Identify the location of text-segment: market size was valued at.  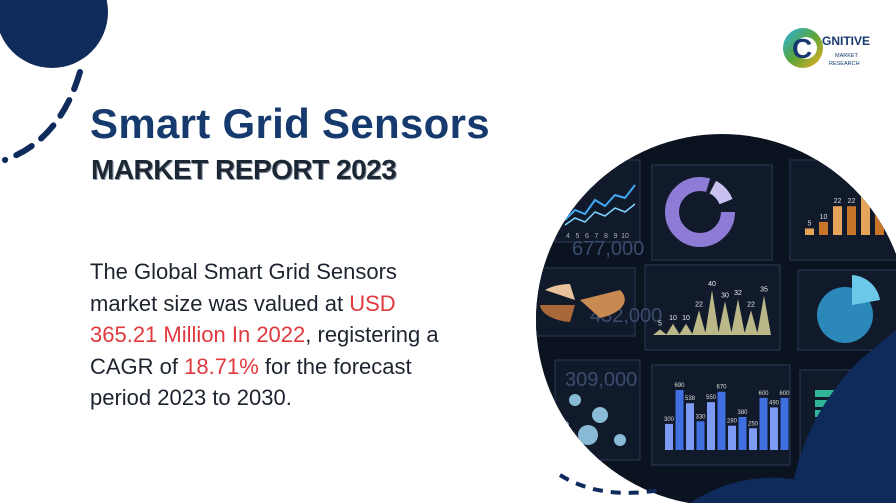
(220, 303).